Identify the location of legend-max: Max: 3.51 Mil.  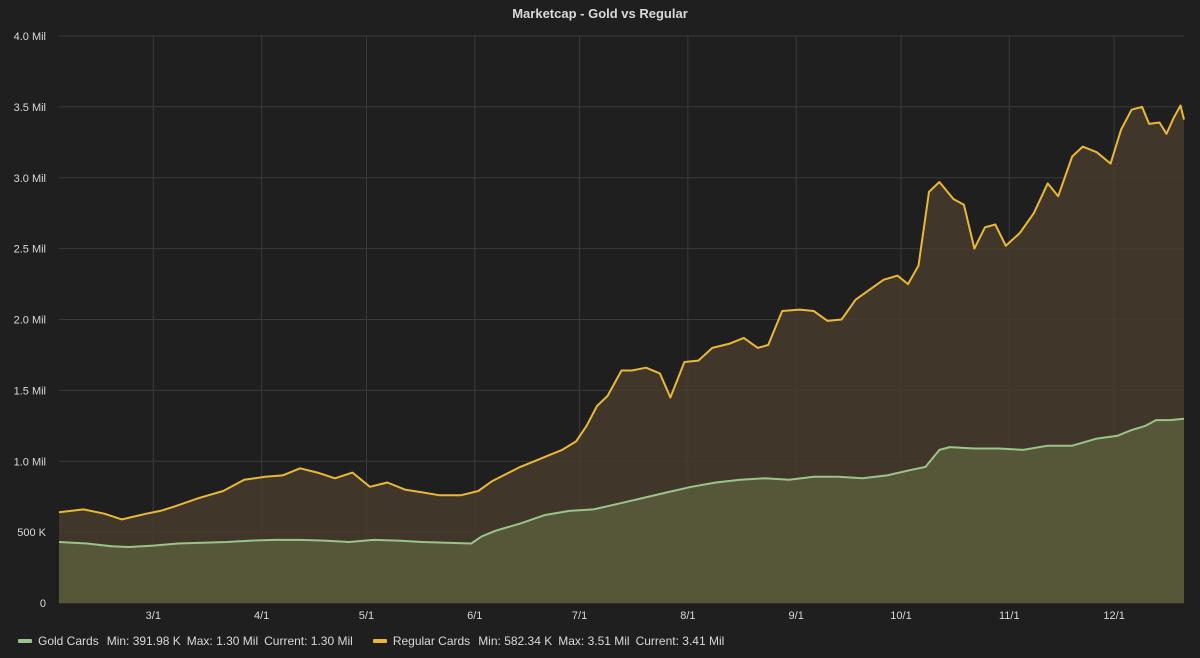
(594, 641).